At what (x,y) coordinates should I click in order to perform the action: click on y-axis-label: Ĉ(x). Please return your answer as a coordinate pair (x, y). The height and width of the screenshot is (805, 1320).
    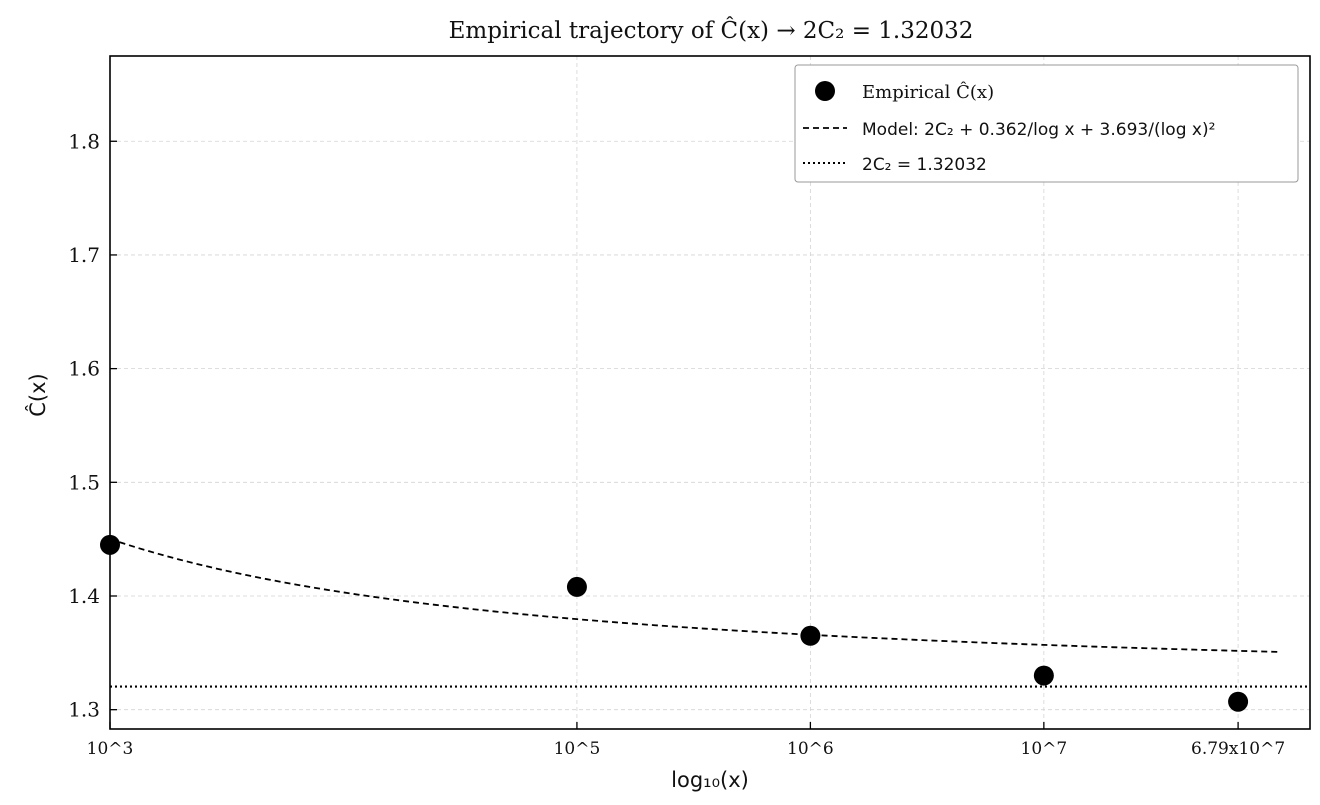
    Looking at the image, I should click on (37, 394).